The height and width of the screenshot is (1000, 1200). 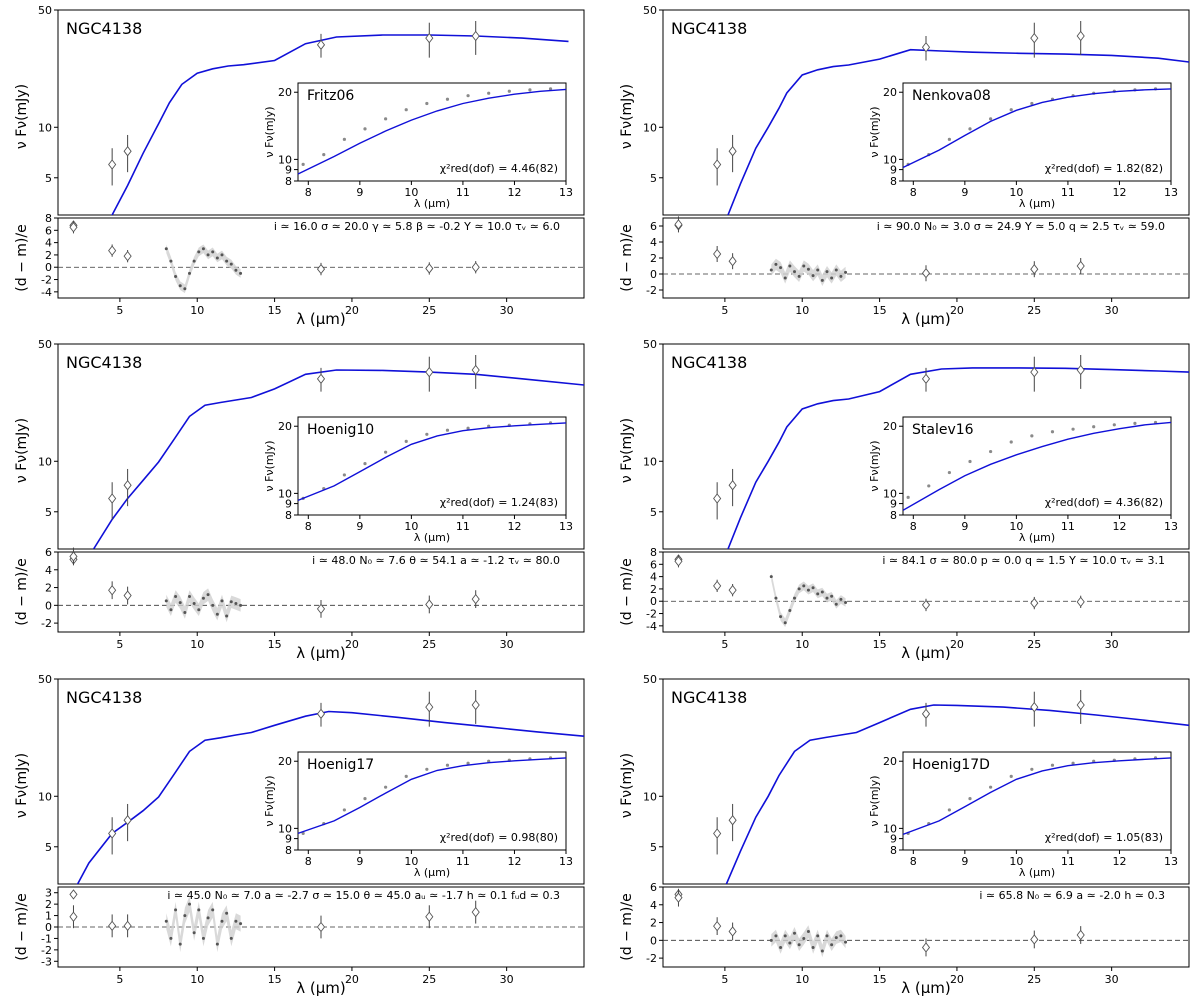 I want to click on inset-model-curve, so click(x=1037, y=128).